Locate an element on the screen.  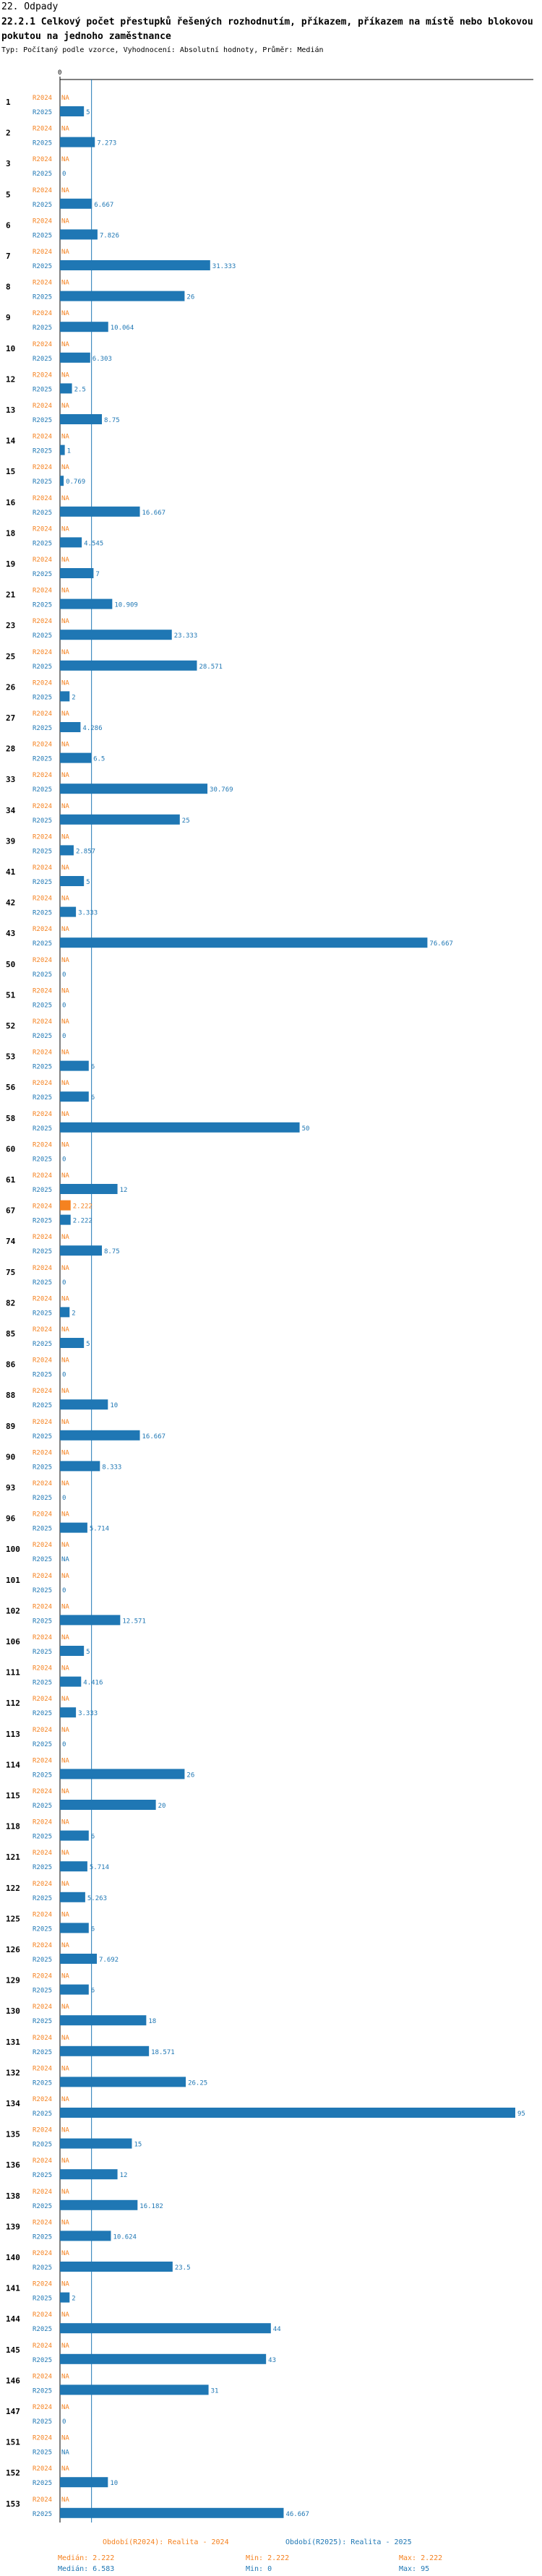
category-label: 2 is located at coordinates (8, 133).